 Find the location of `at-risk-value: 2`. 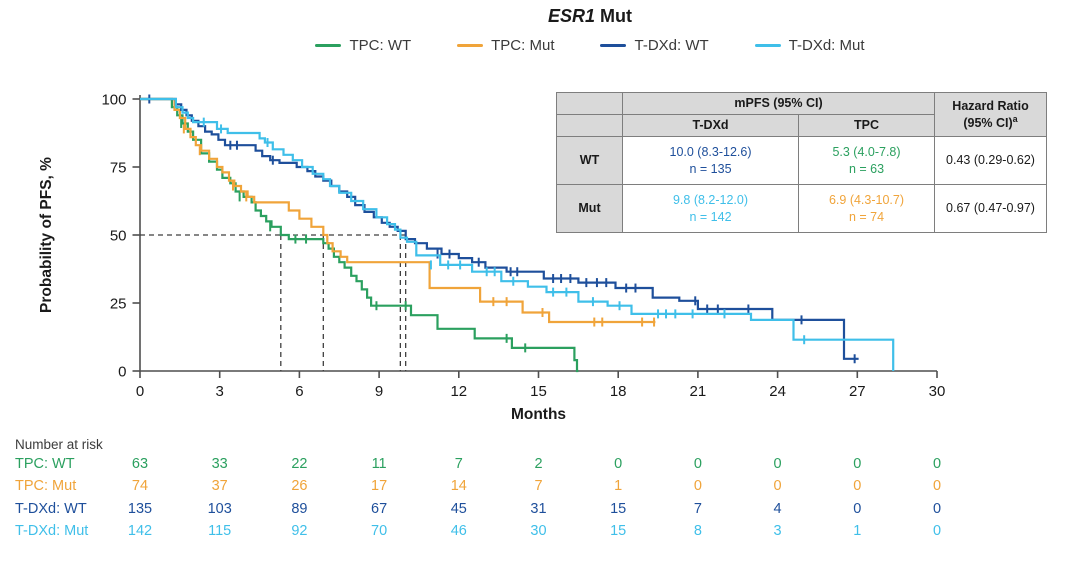

at-risk-value: 2 is located at coordinates (538, 464).